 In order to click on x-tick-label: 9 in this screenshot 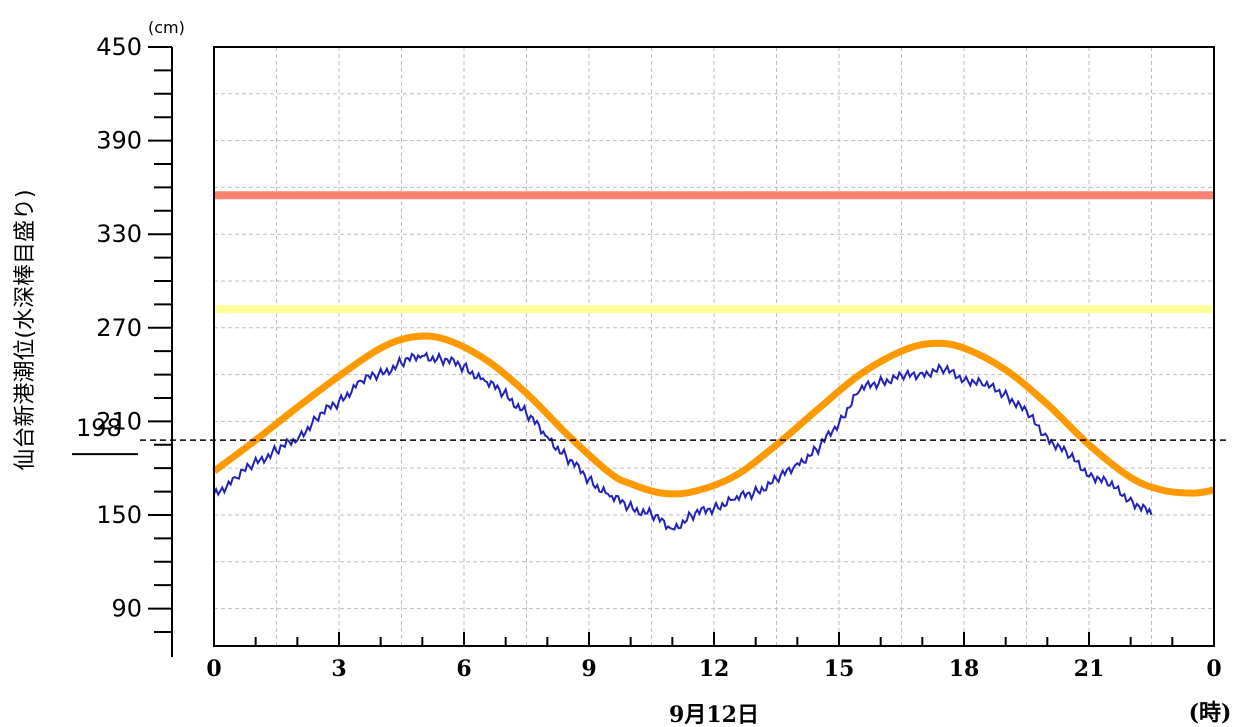, I will do `click(588, 669)`.